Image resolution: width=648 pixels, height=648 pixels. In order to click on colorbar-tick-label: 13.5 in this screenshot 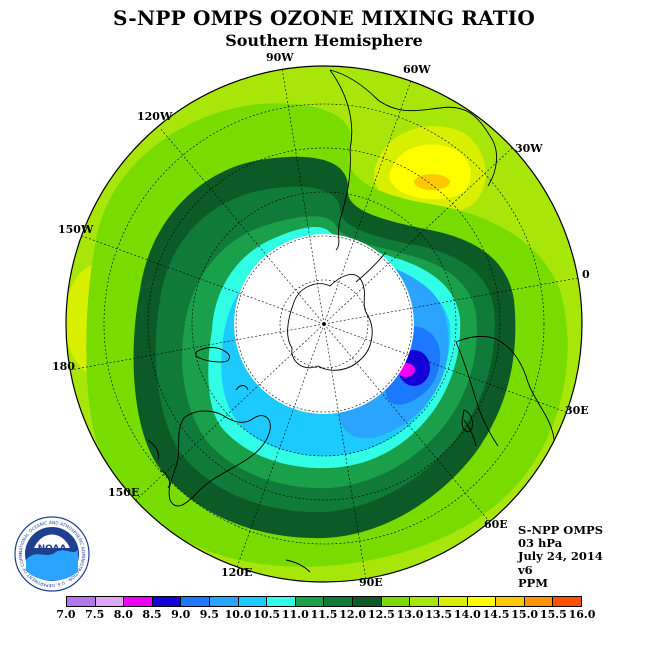, I will do `click(439, 614)`.